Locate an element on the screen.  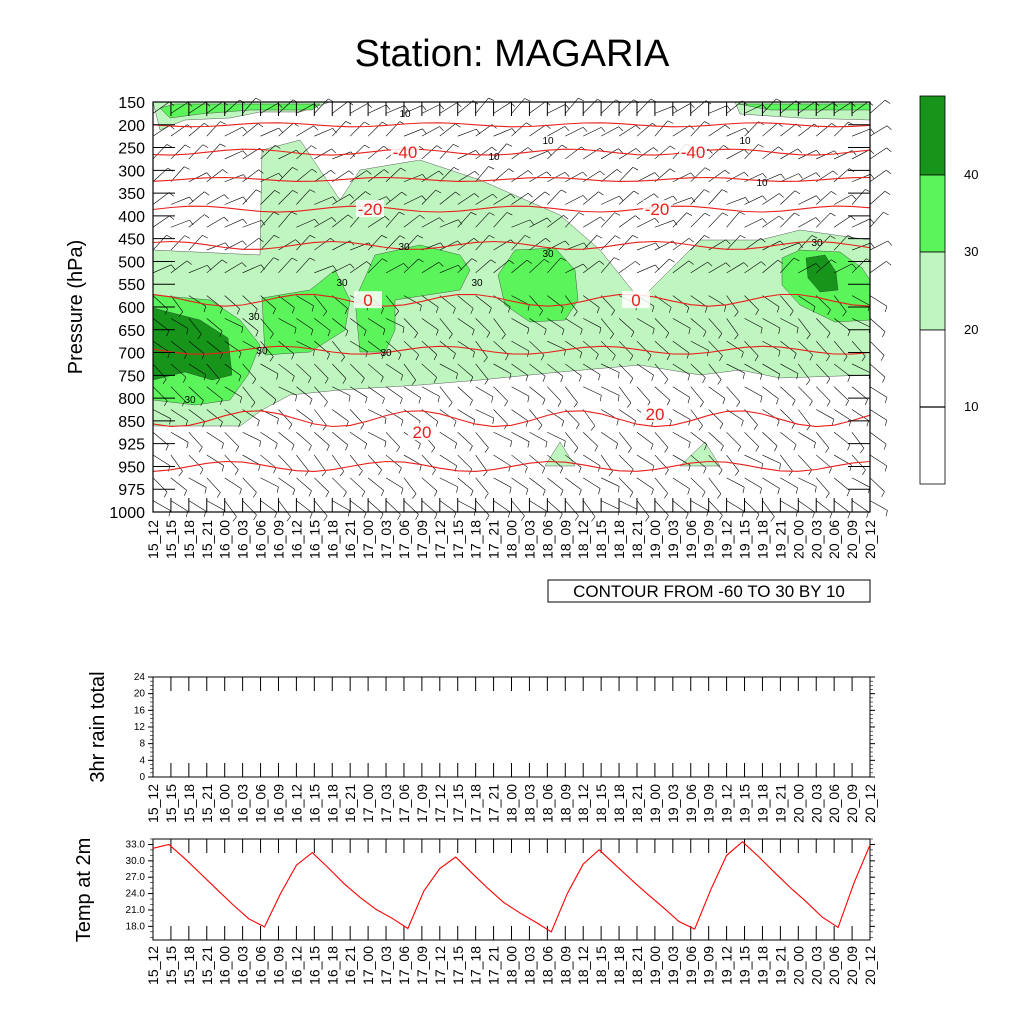
time-tick-label: 17_00 is located at coordinates (368, 965).